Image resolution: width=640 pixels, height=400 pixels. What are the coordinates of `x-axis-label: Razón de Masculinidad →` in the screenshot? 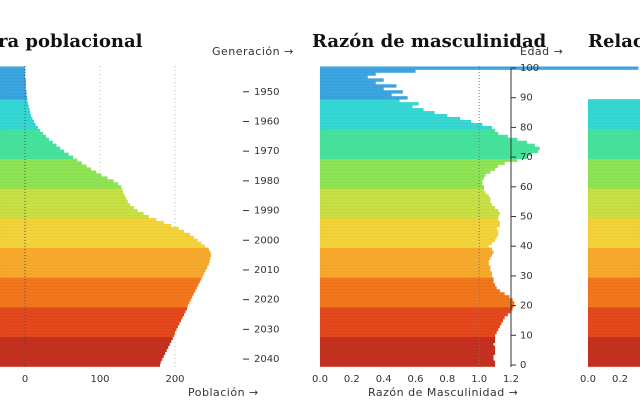 It's located at (443, 392).